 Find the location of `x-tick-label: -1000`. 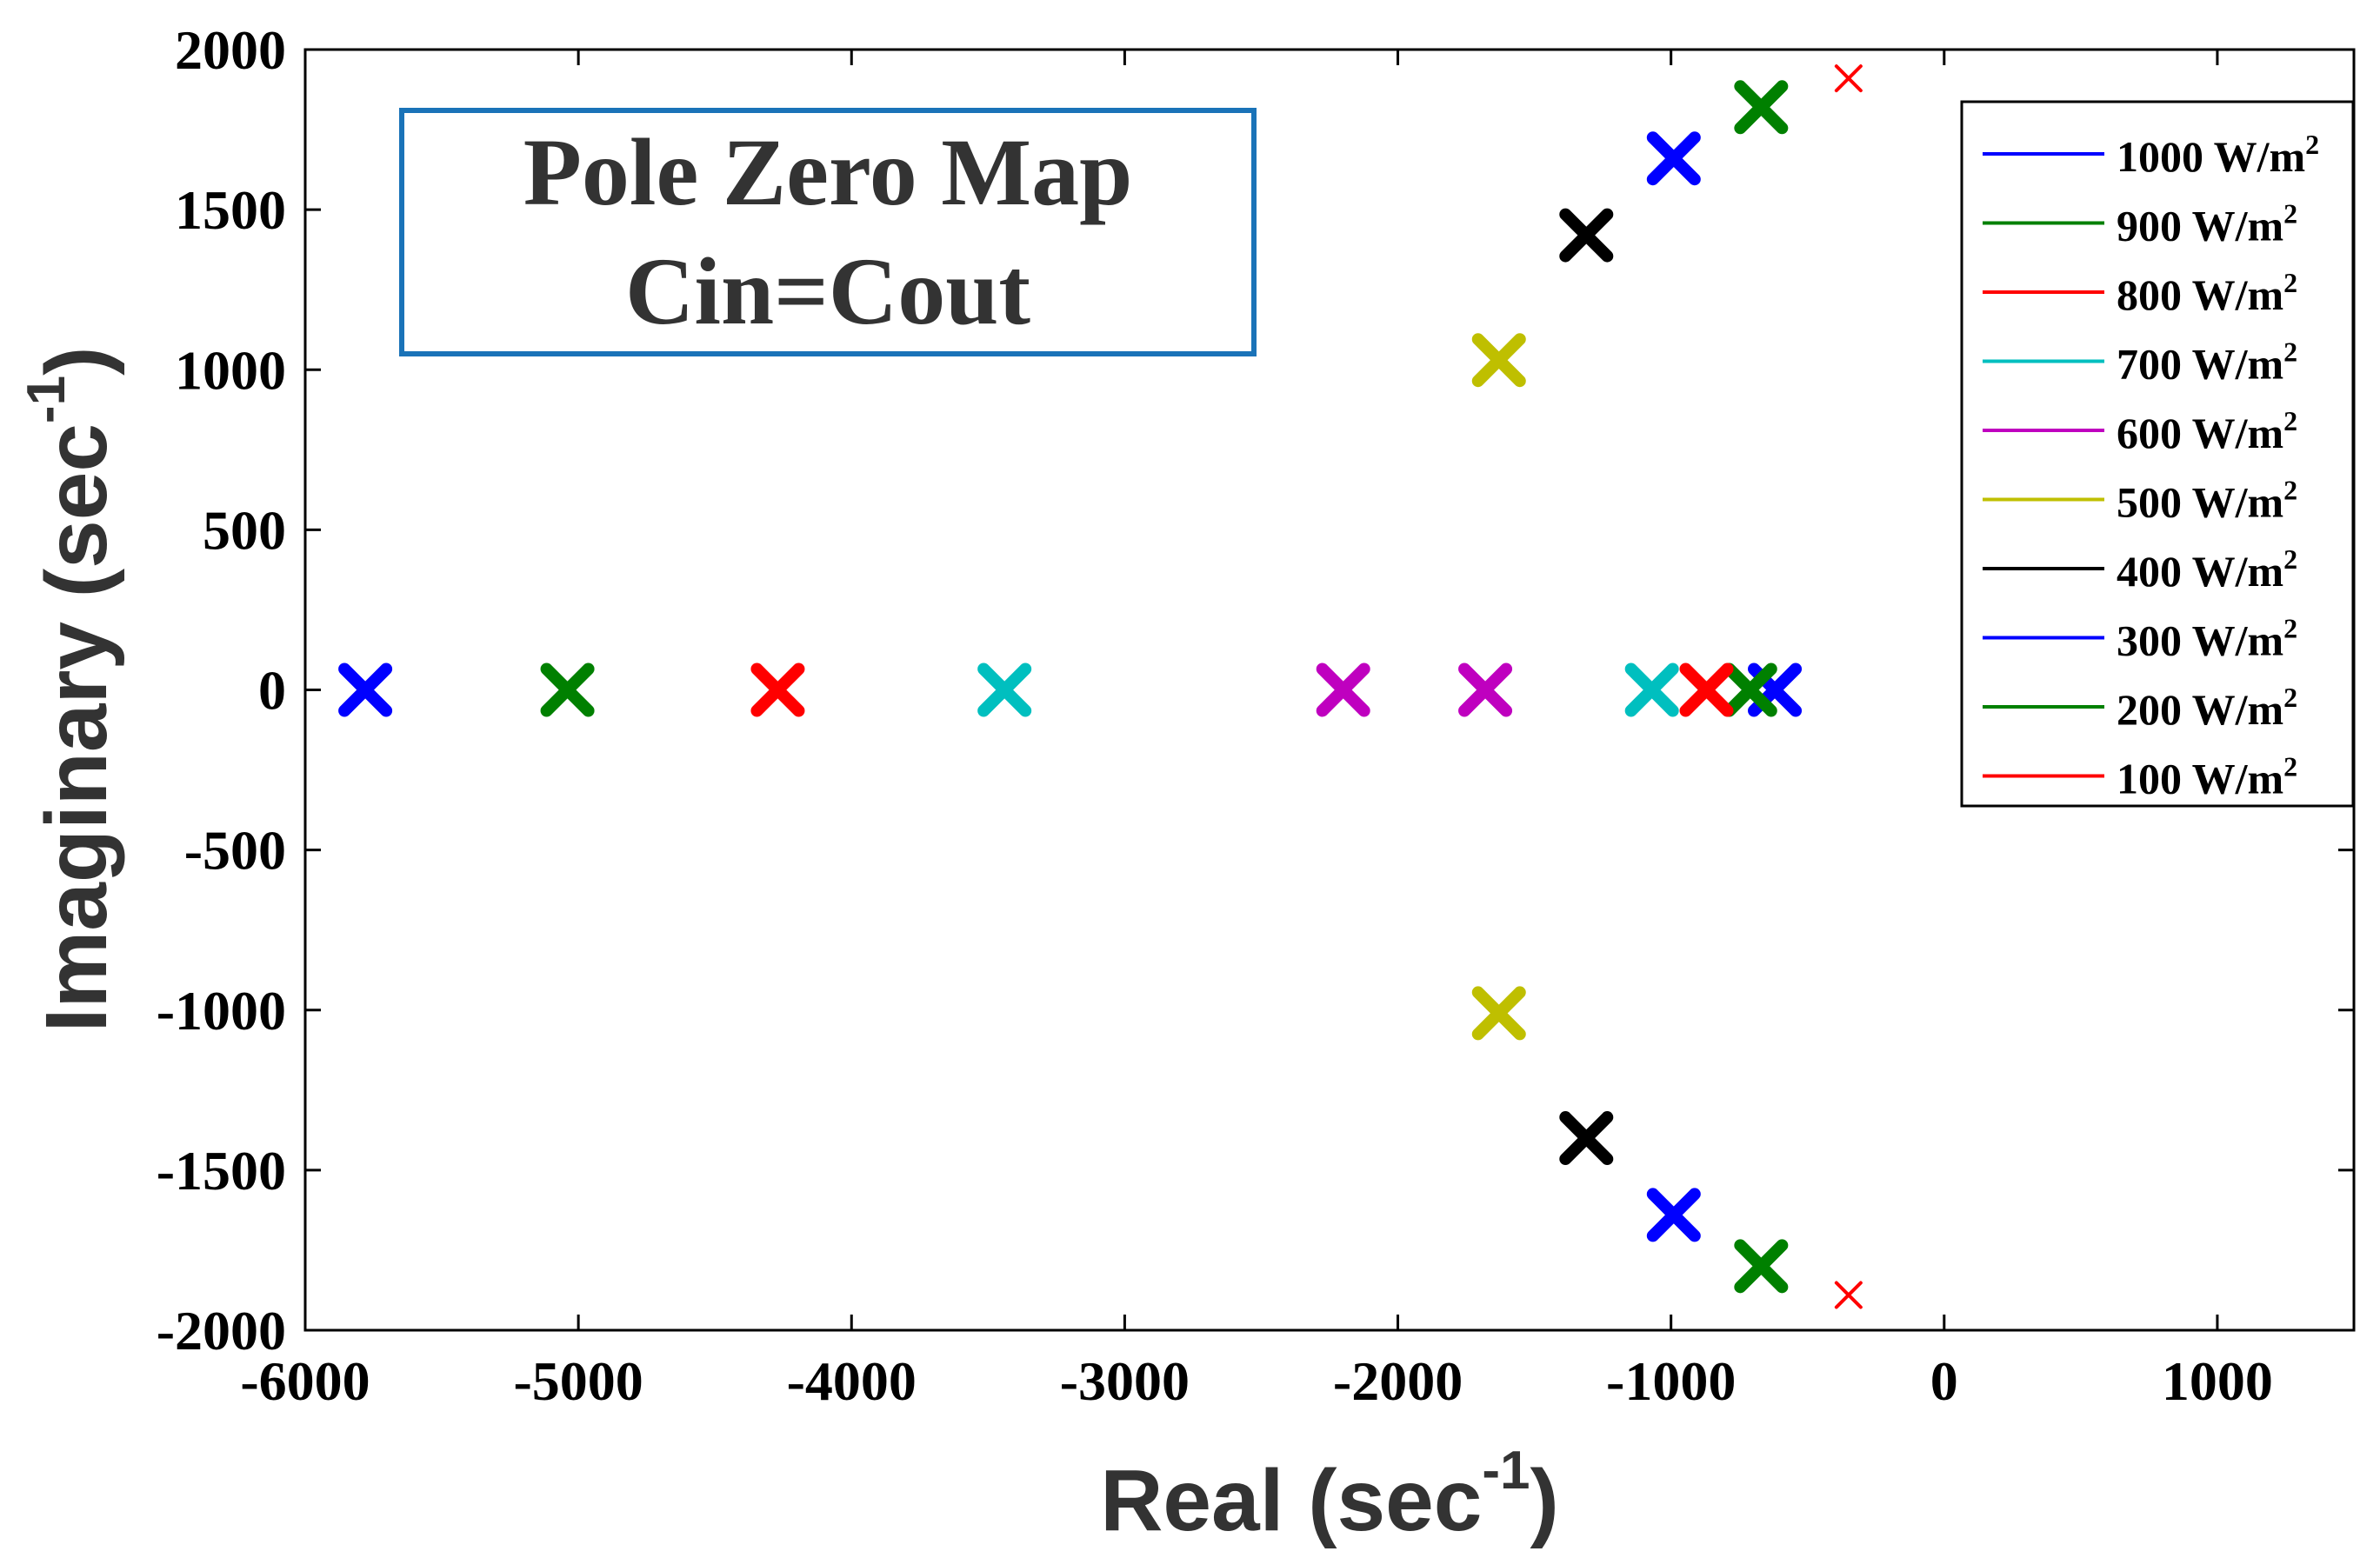

x-tick-label: -1000 is located at coordinates (1671, 1381).